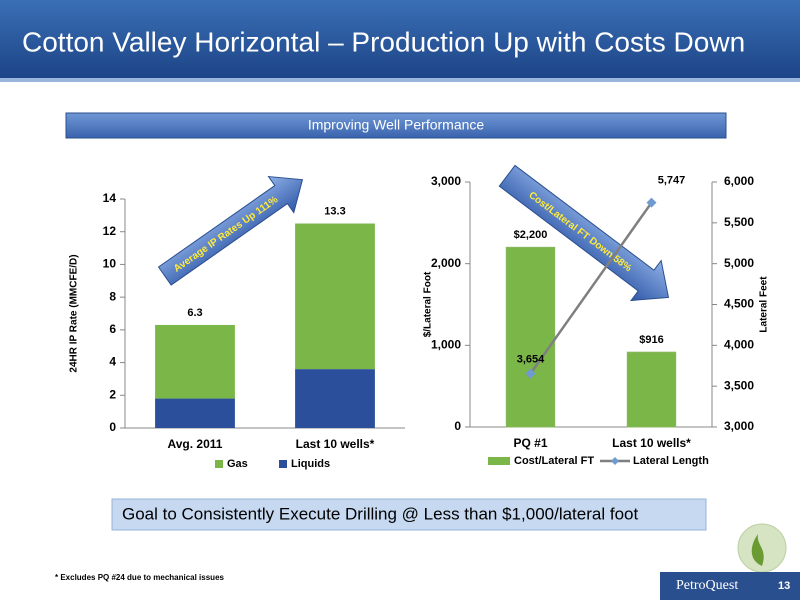  Describe the element at coordinates (446, 345) in the screenshot. I see `y-tick-label: 1,000` at that location.